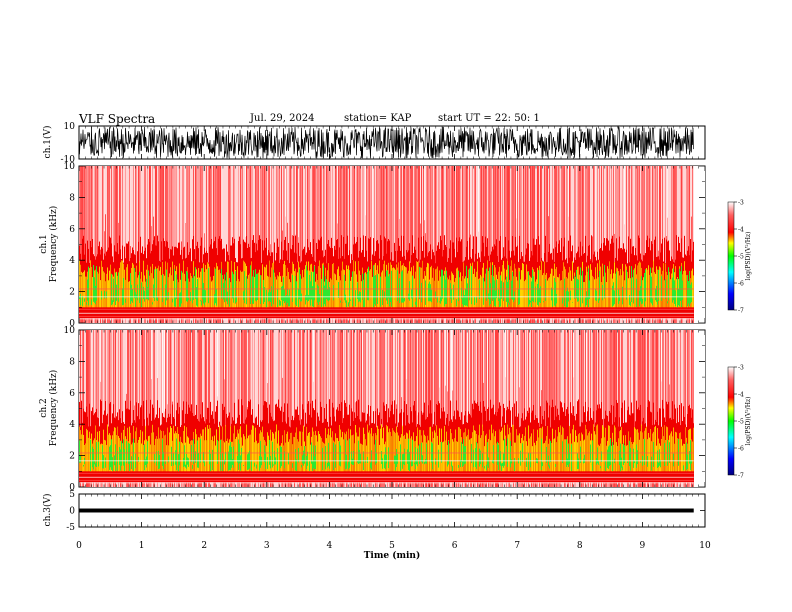 Image resolution: width=792 pixels, height=612 pixels. I want to click on ch2-spectrogram-ylabel: Frequency (kHz), so click(53, 408).